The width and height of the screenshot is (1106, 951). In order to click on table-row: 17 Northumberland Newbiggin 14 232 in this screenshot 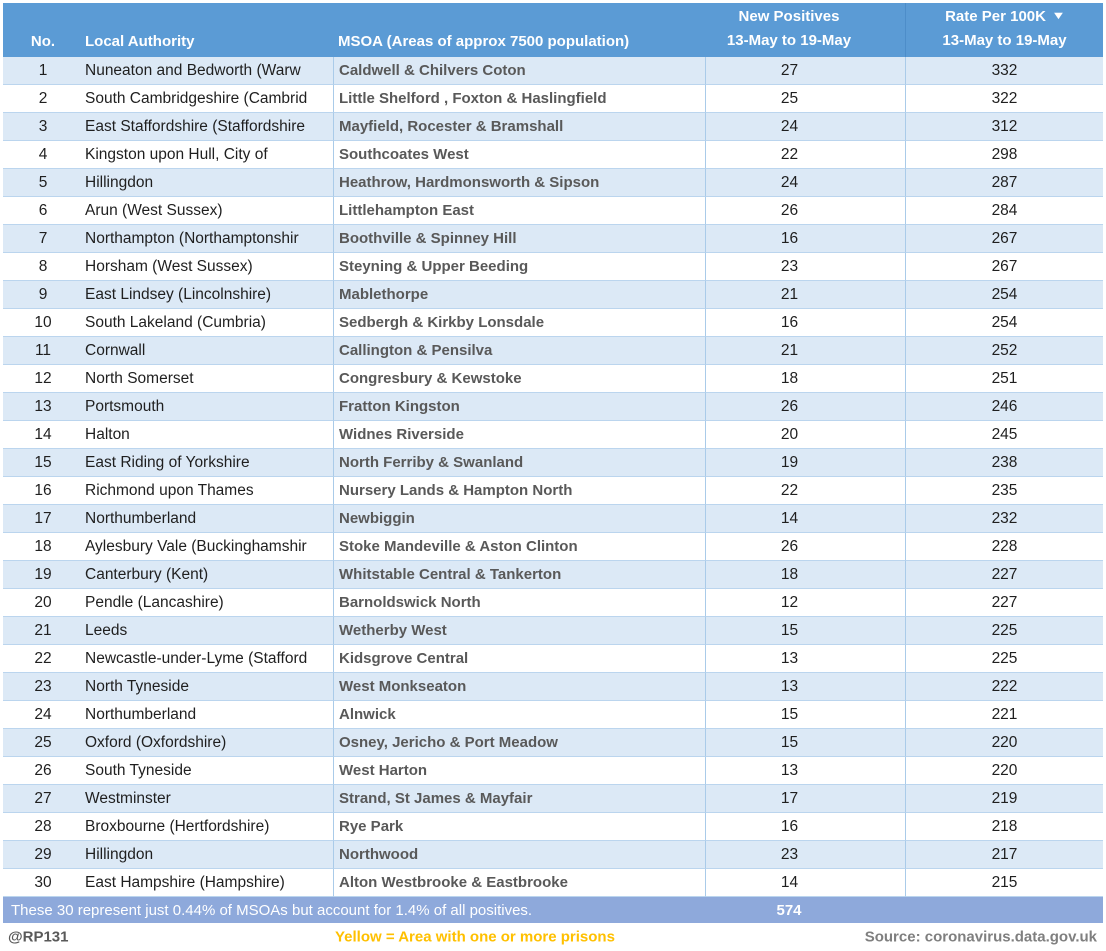, I will do `click(553, 519)`.